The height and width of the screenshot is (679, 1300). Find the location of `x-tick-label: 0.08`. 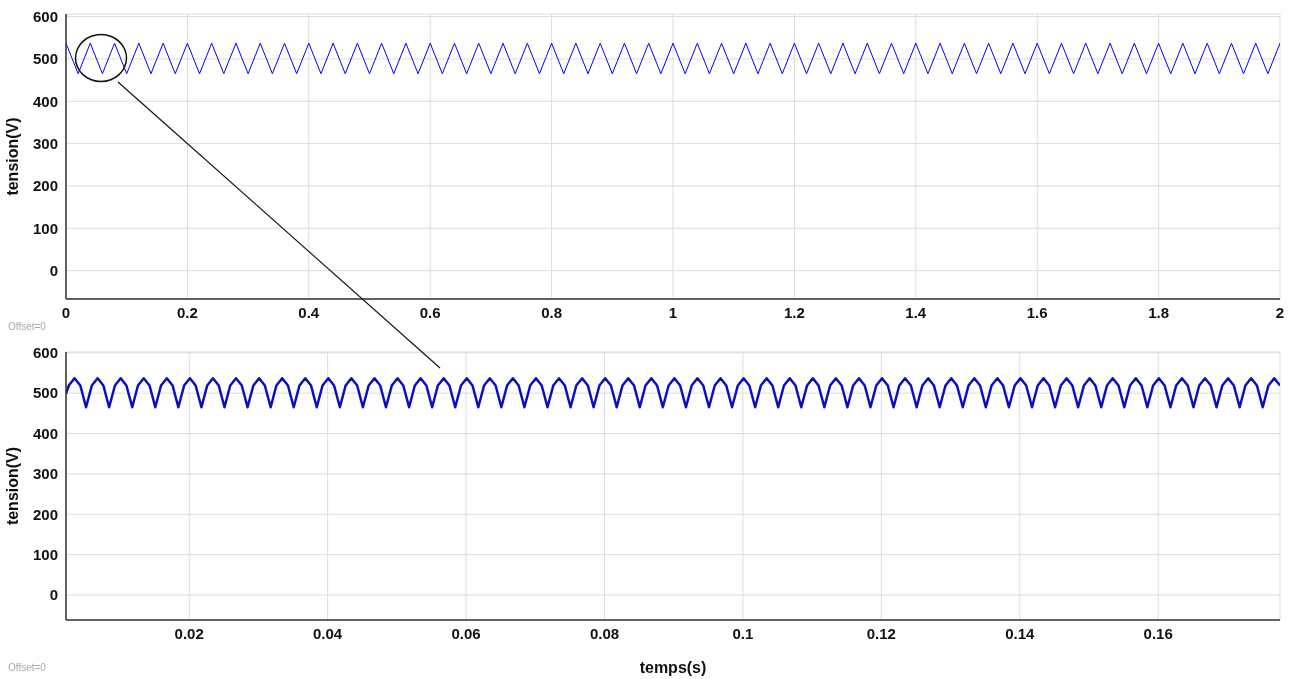

x-tick-label: 0.08 is located at coordinates (604, 633).